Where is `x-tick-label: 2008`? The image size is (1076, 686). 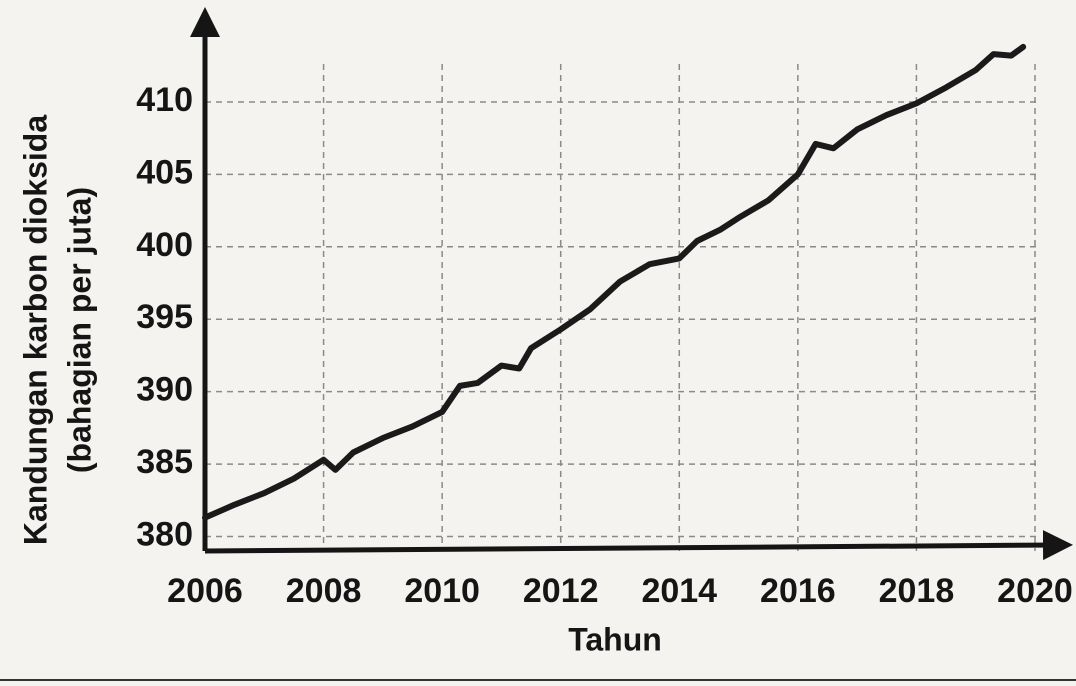
x-tick-label: 2008 is located at coordinates (324, 591).